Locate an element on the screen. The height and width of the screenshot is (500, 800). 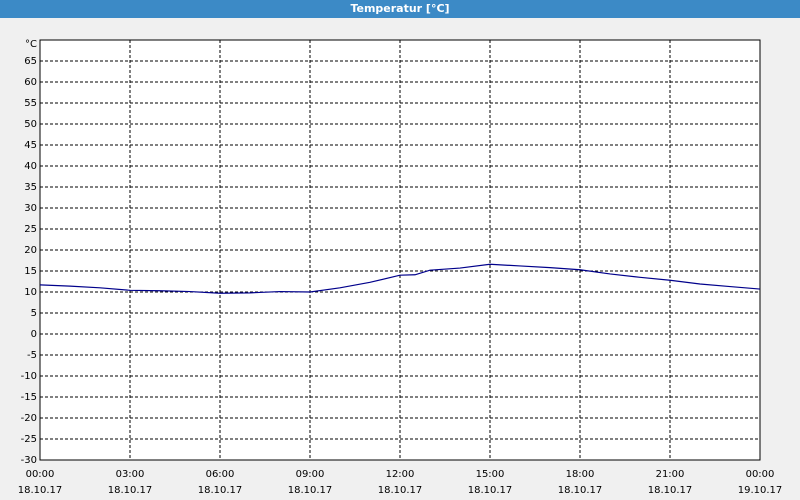
y-tick-label: 55 is located at coordinates (30, 103).